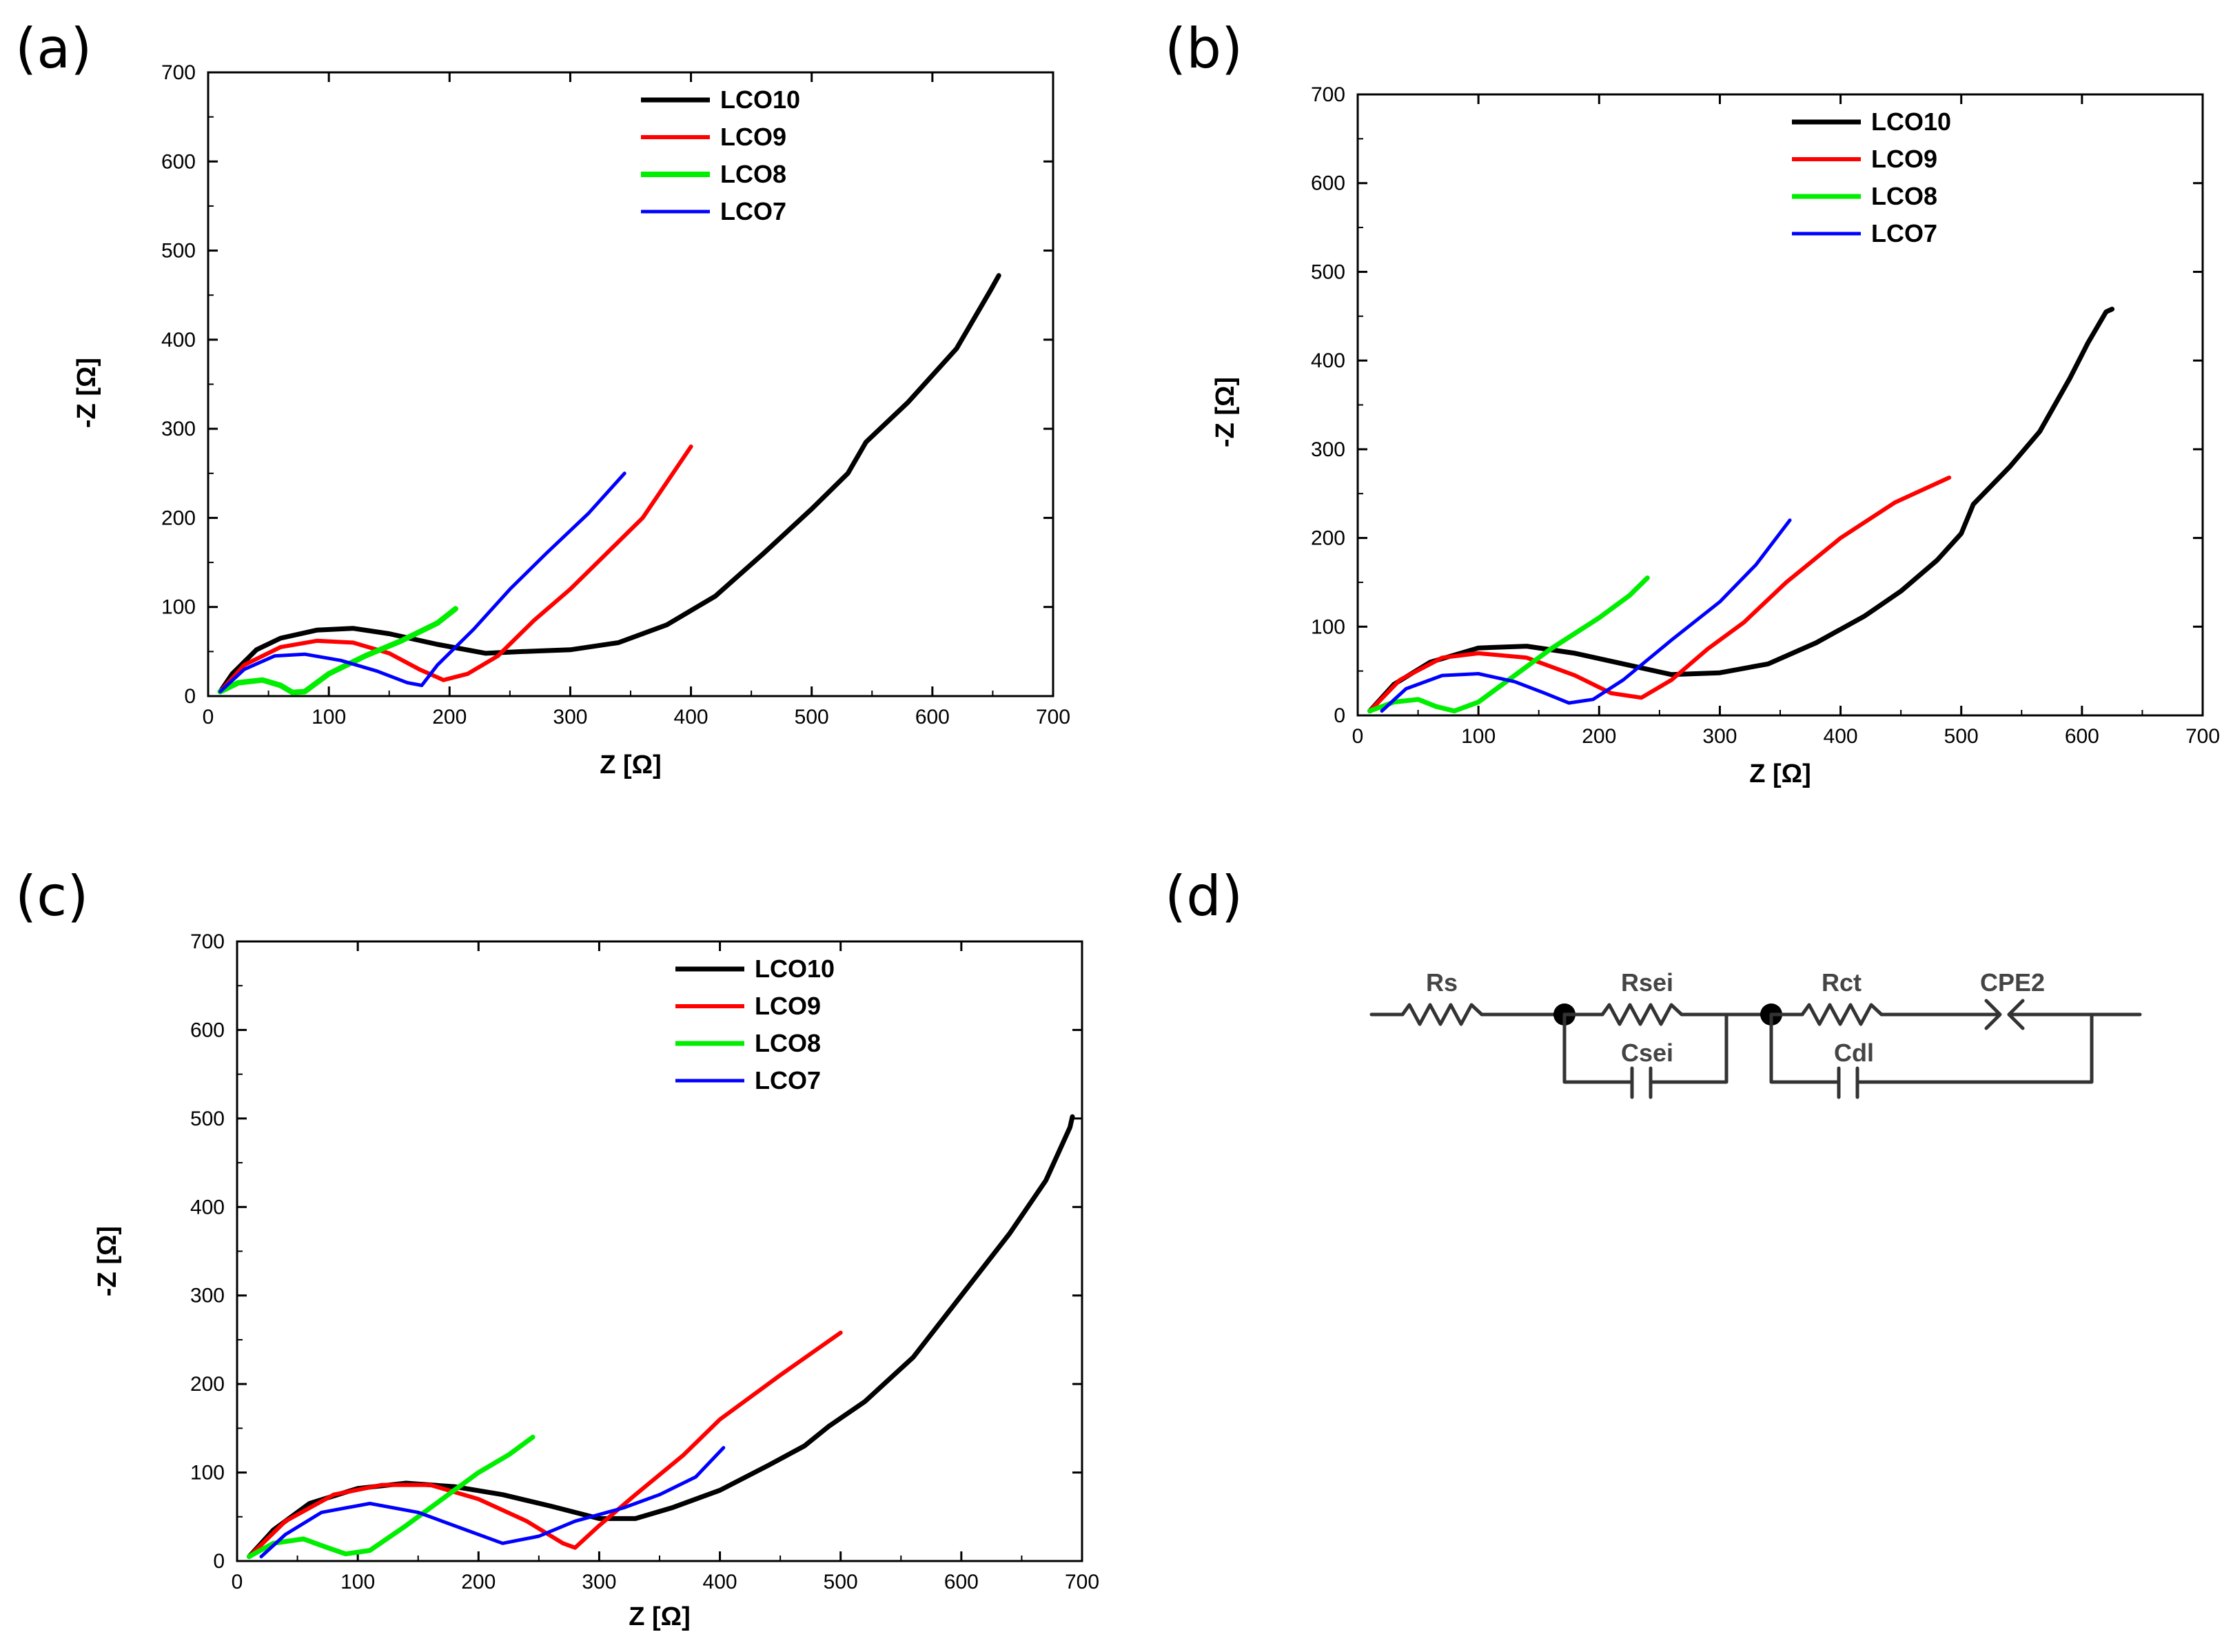 The image size is (2233, 1652). What do you see at coordinates (1735, 1018) in the screenshot?
I see `circuit-labels: Rs Rsei Csei Rct Cdl CPE2` at bounding box center [1735, 1018].